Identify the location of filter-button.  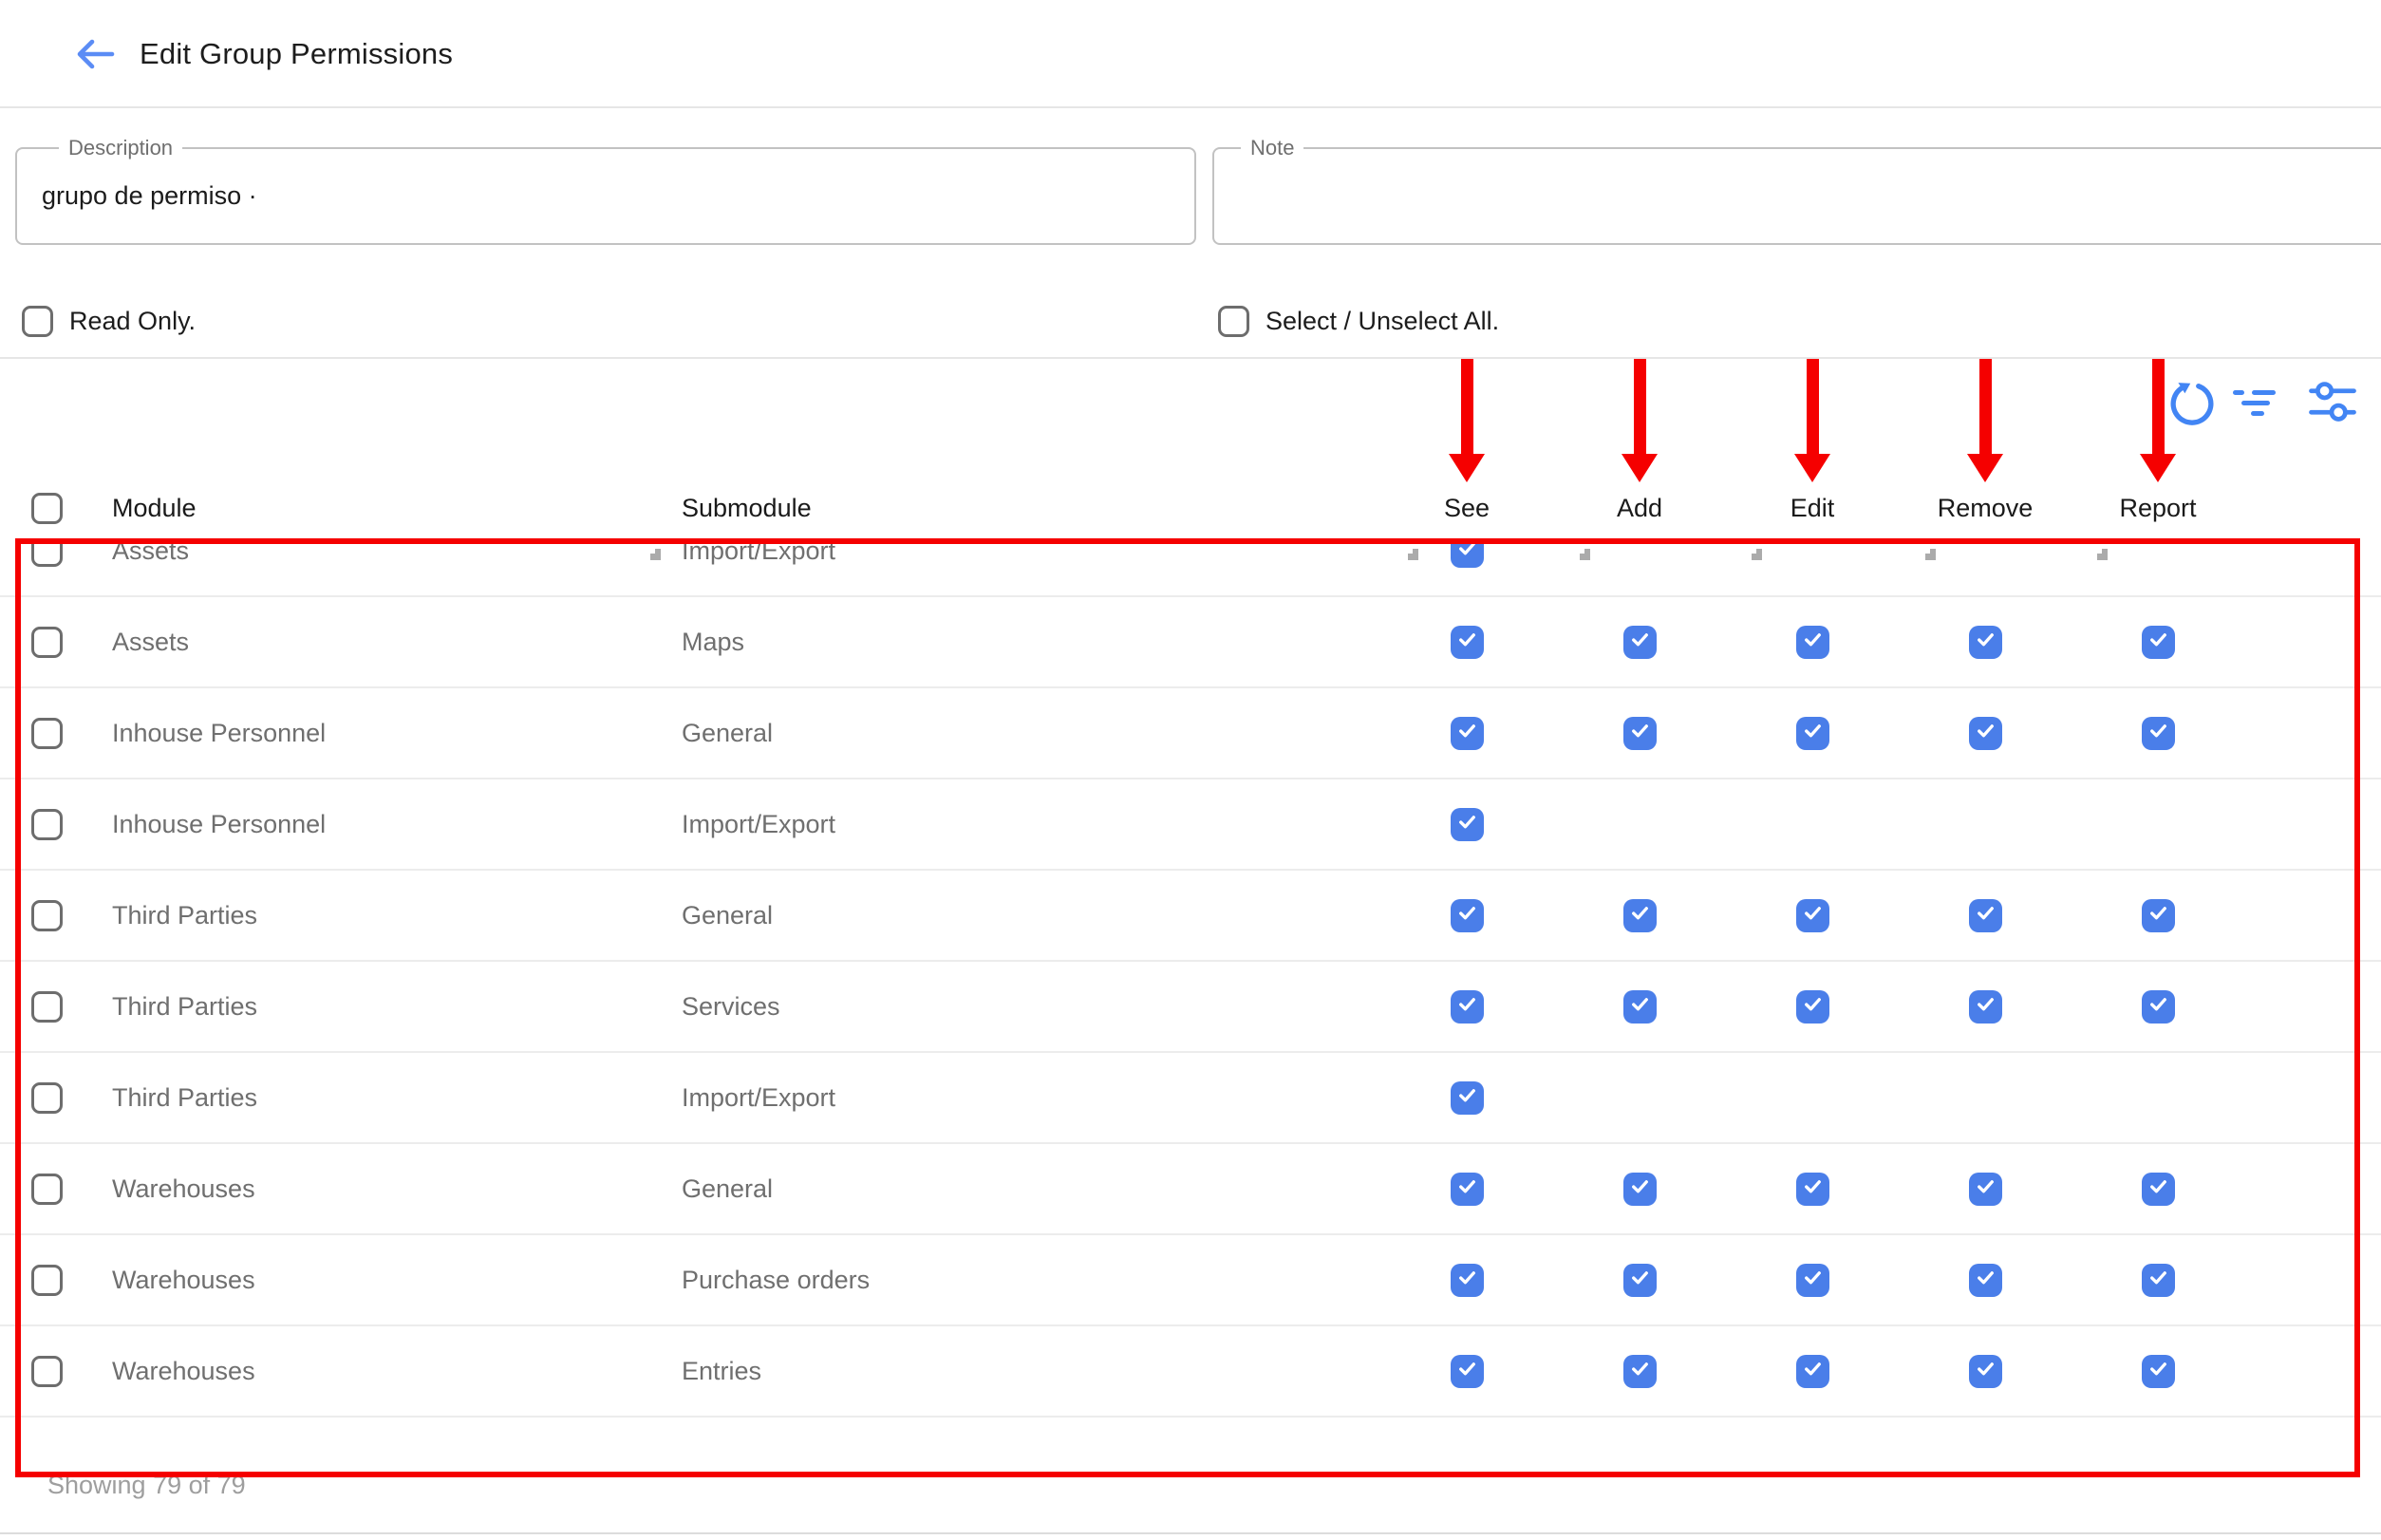
(2257, 404).